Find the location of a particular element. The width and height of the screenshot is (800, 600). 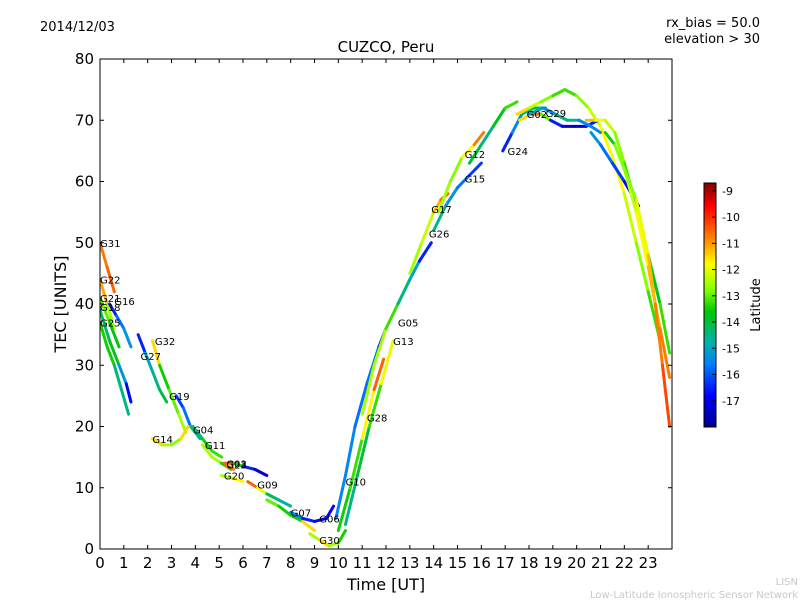

series-g09 is located at coordinates (269, 494).